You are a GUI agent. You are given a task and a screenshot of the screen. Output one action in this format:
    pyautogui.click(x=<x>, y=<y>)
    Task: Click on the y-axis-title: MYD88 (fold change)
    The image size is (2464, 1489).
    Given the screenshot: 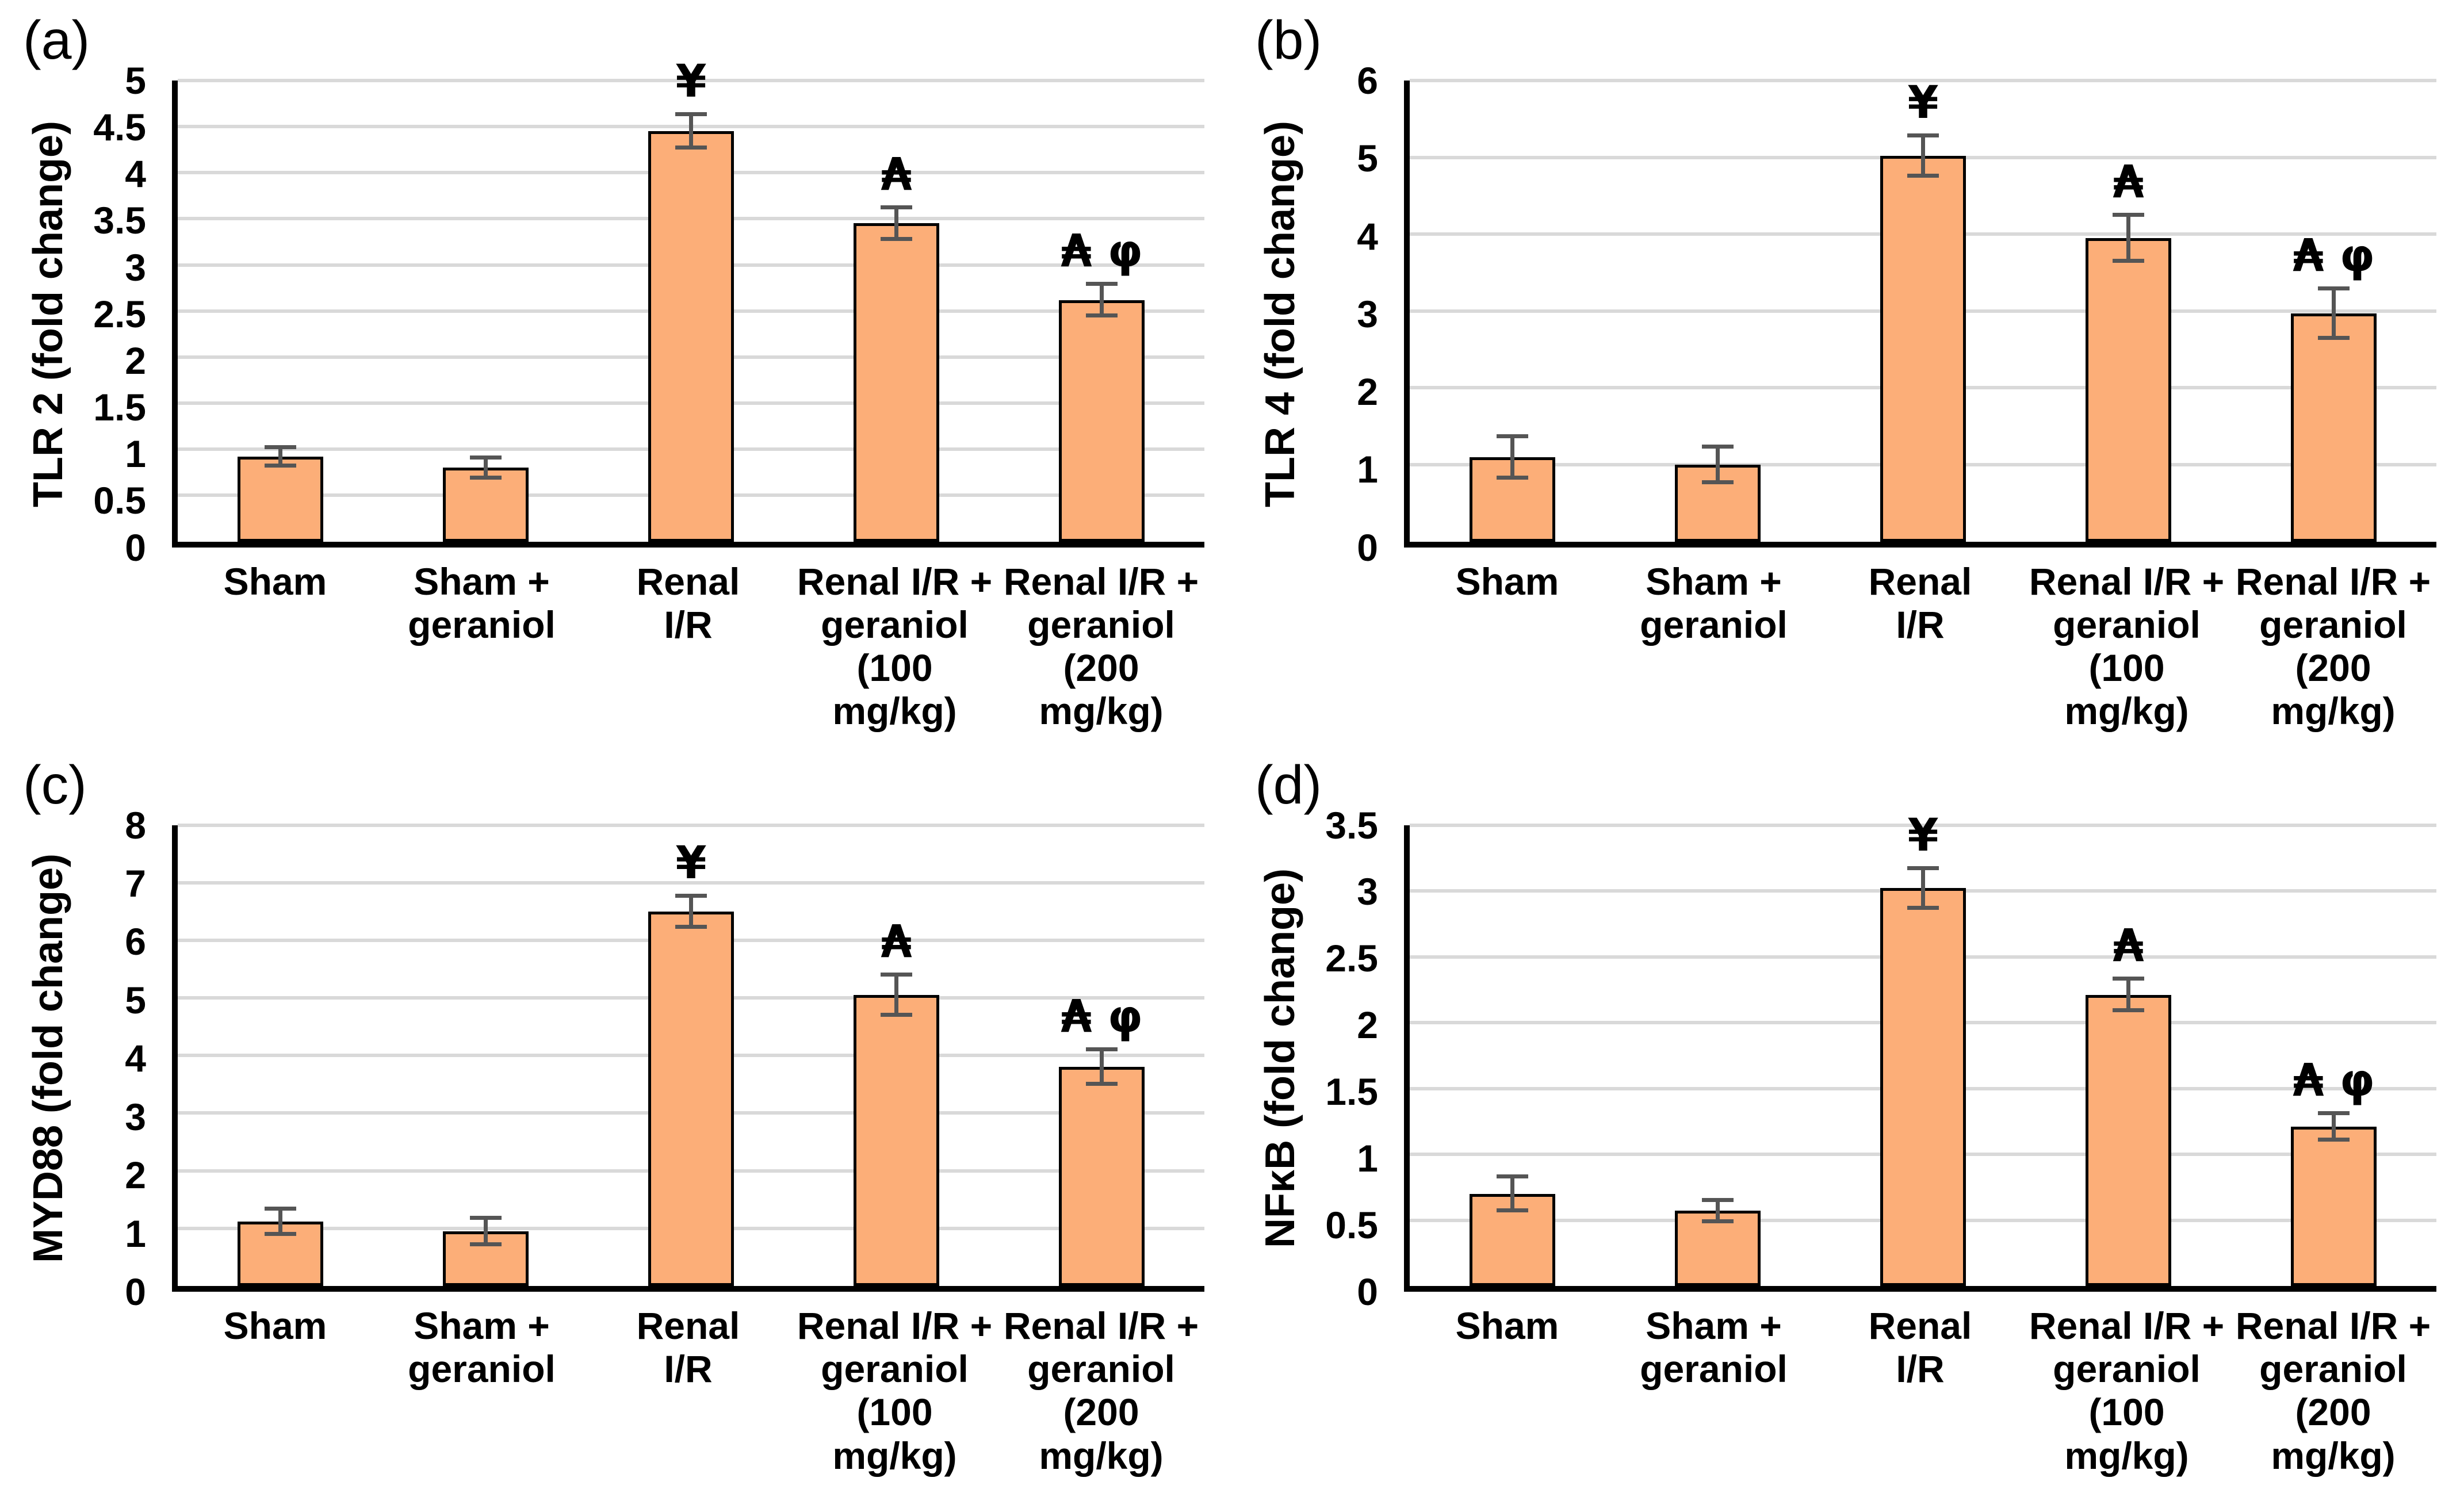 What is the action you would take?
    pyautogui.click(x=48, y=1058)
    